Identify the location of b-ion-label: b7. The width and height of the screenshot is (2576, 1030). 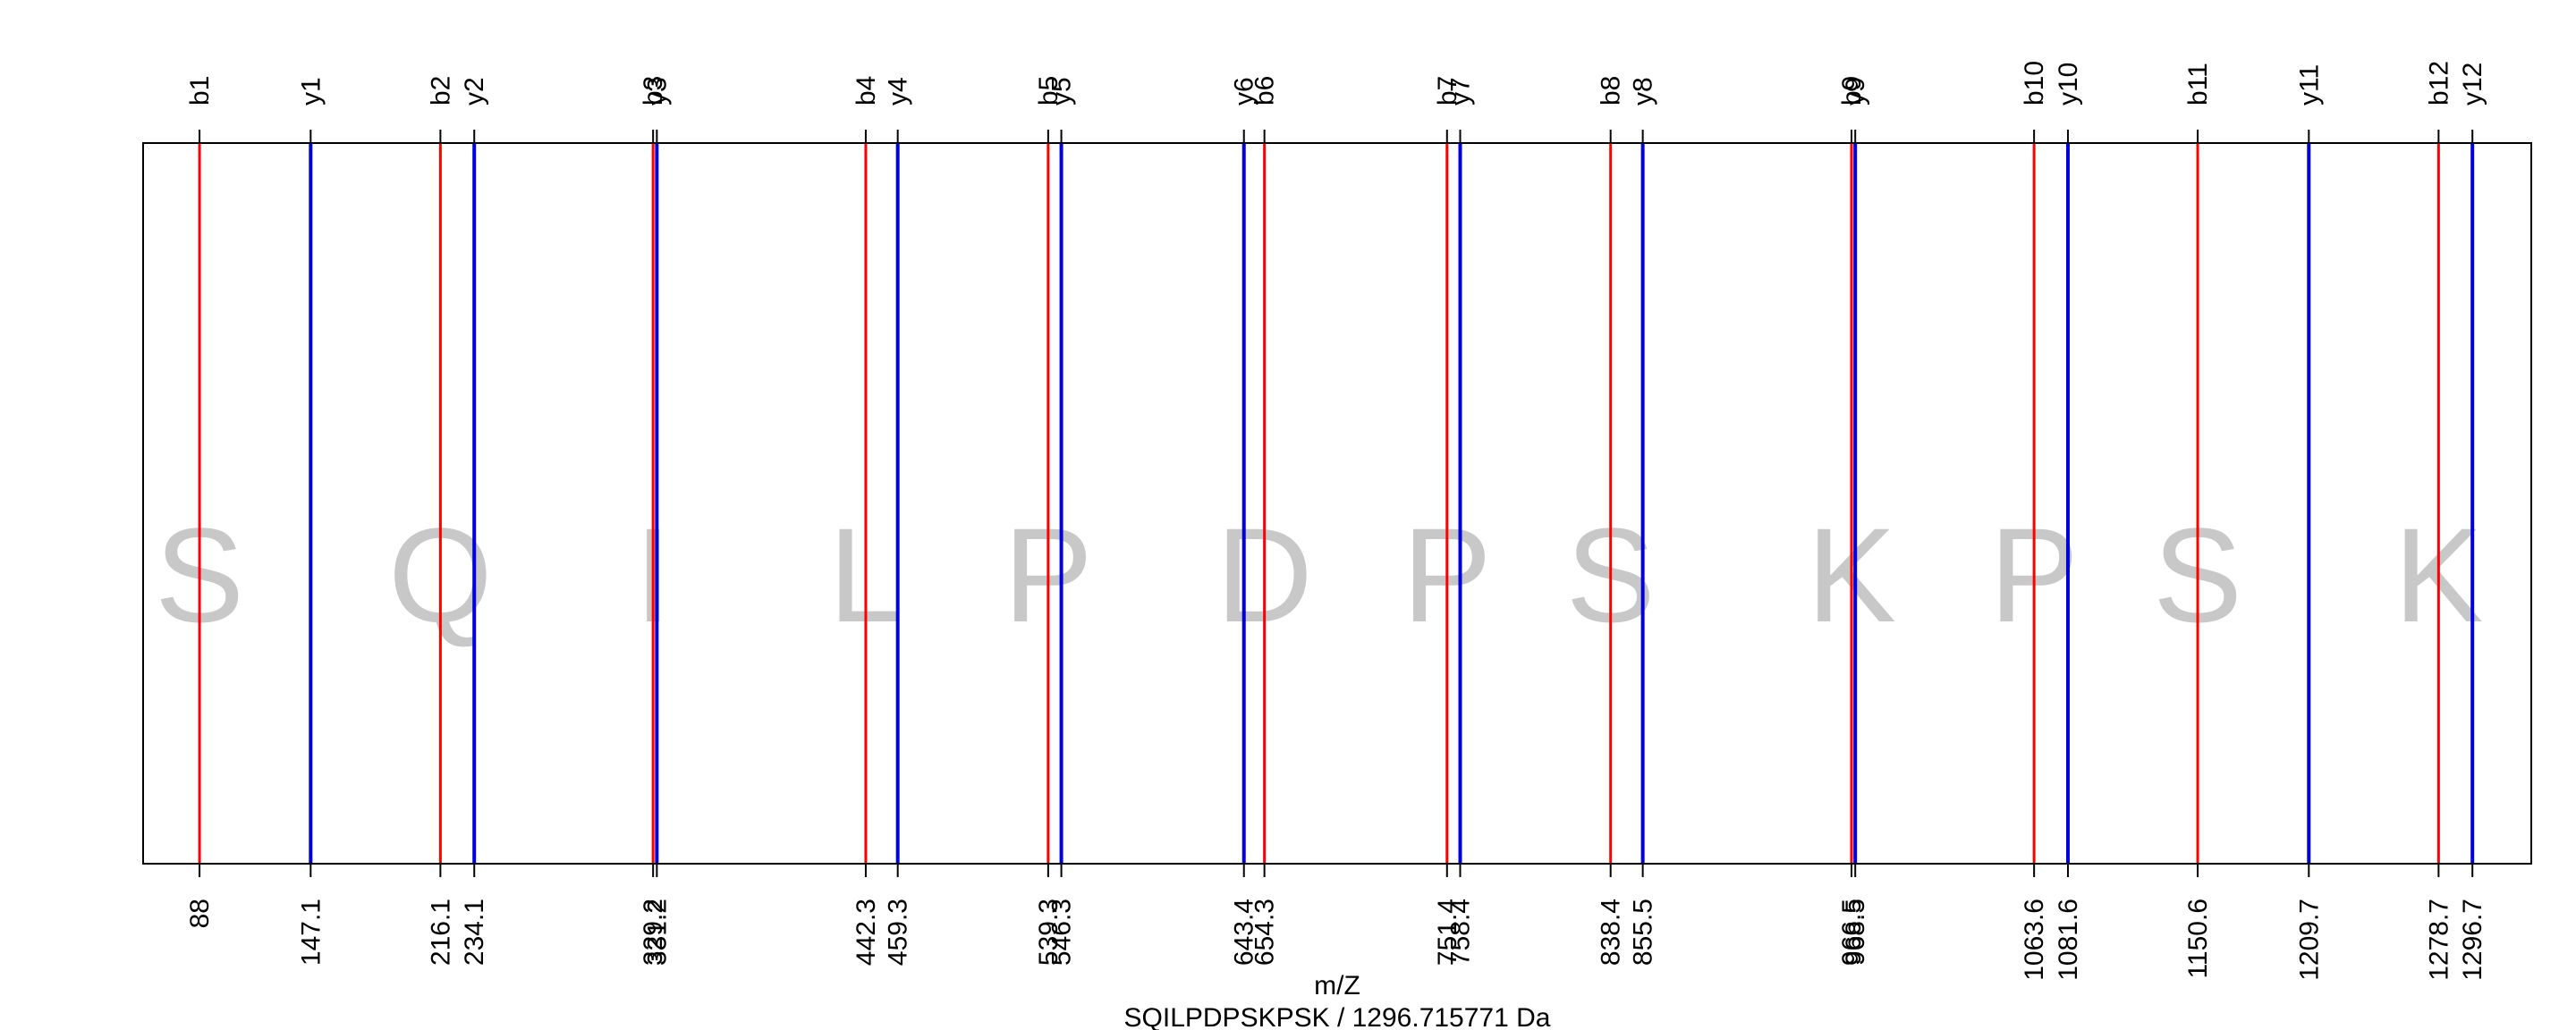
(1447, 91).